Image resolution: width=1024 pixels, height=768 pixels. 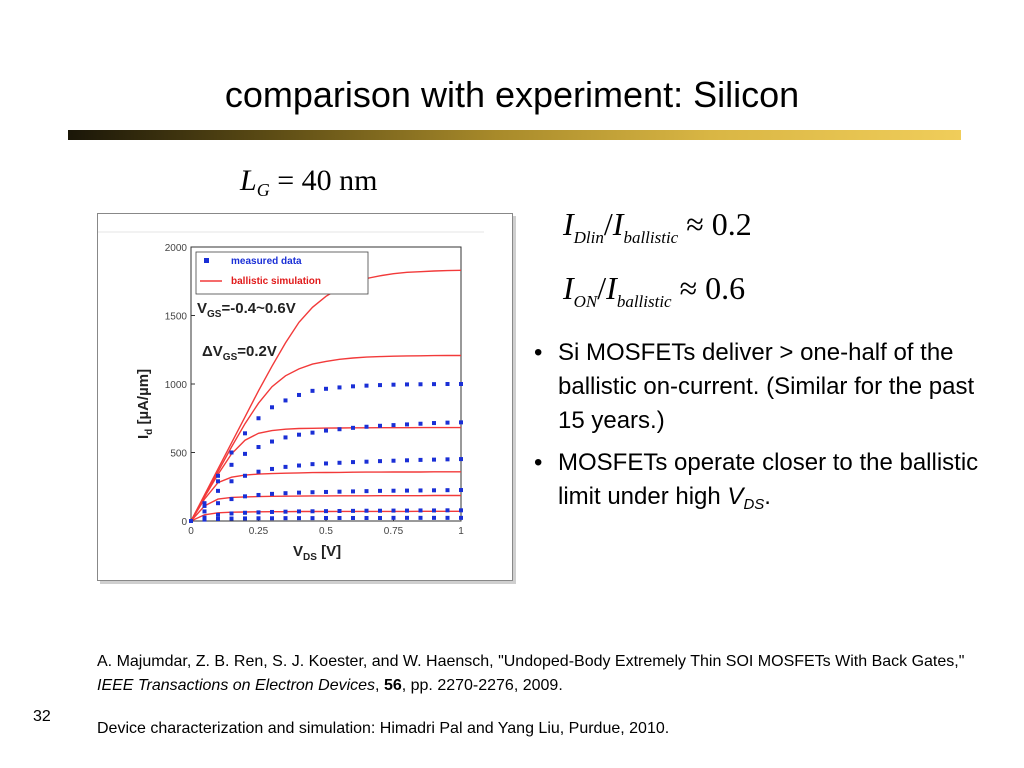 What do you see at coordinates (651, 237) in the screenshot?
I see `ratio-denominator-subscript: ballistic` at bounding box center [651, 237].